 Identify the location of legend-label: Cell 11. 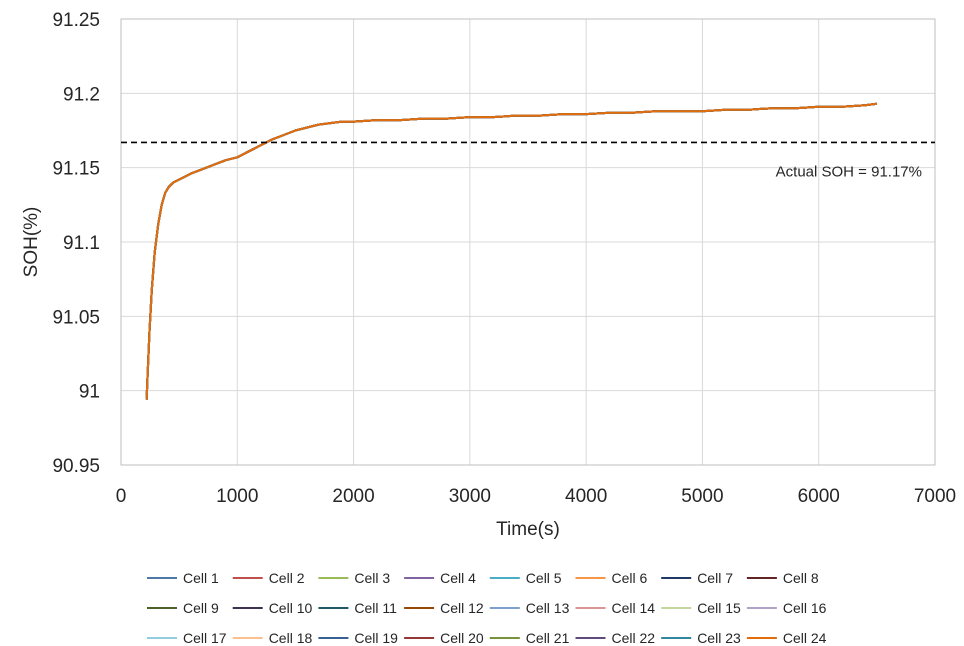
(375, 608).